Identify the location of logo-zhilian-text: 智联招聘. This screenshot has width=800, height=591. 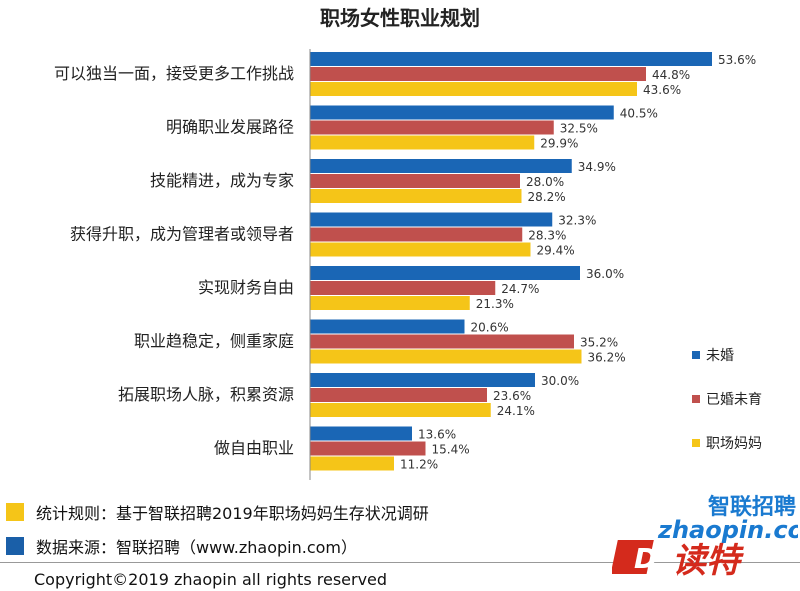
(752, 507).